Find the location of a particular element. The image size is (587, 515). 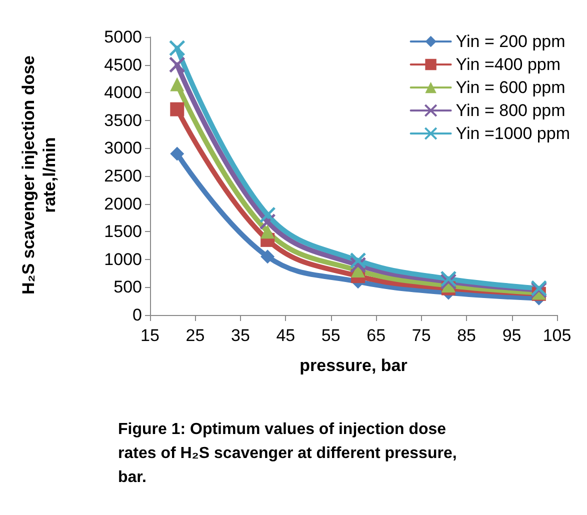

y-tick-label: 500 is located at coordinates (128, 287).